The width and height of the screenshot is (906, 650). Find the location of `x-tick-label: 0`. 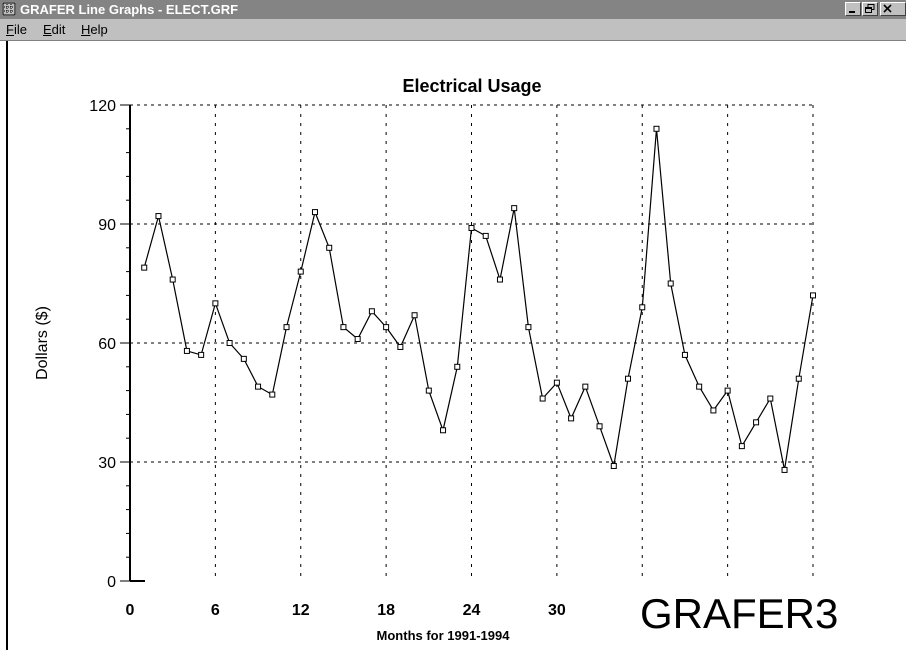

x-tick-label: 0 is located at coordinates (130, 610).